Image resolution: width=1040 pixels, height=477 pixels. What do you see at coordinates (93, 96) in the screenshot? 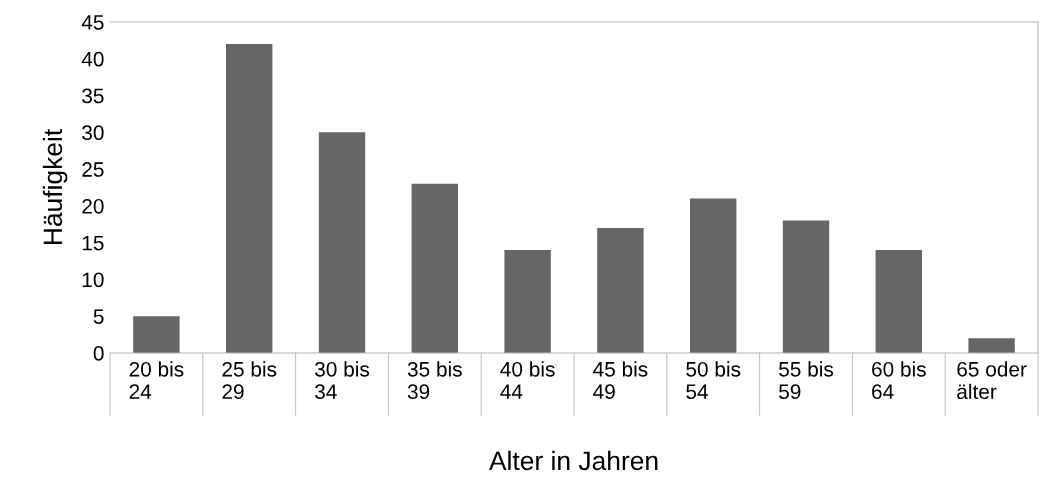
I see `y-tick-label: 35` at bounding box center [93, 96].